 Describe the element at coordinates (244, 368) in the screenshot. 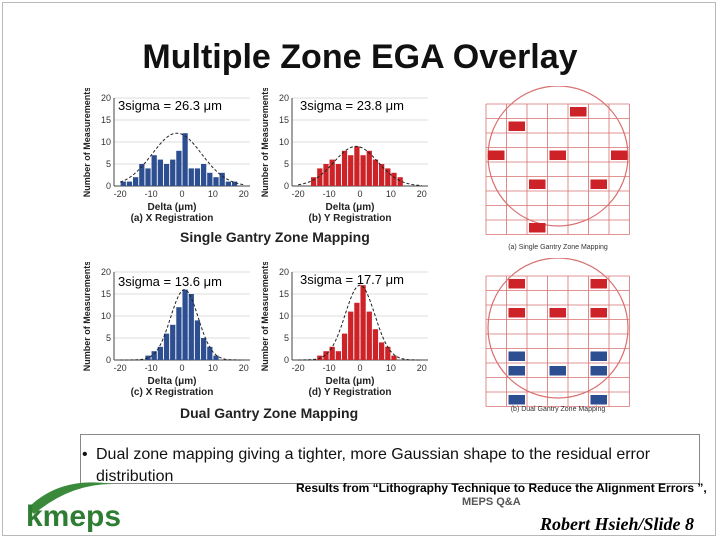

I see `x-tick-label: 20` at that location.